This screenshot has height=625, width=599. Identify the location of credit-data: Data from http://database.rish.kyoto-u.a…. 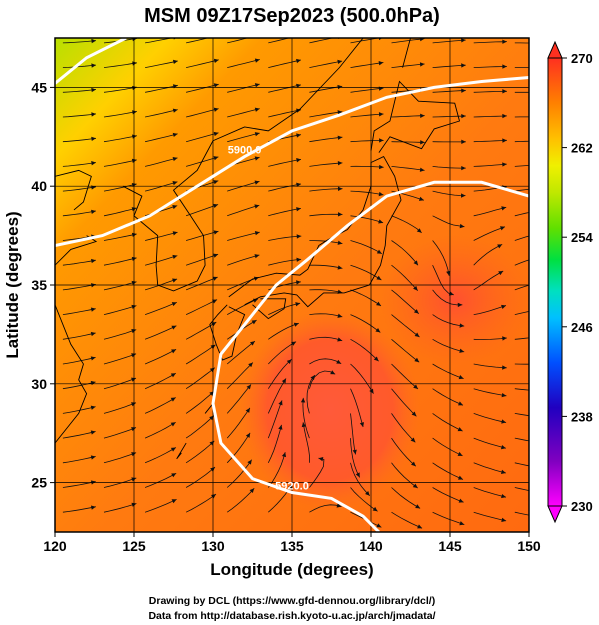
(291, 616).